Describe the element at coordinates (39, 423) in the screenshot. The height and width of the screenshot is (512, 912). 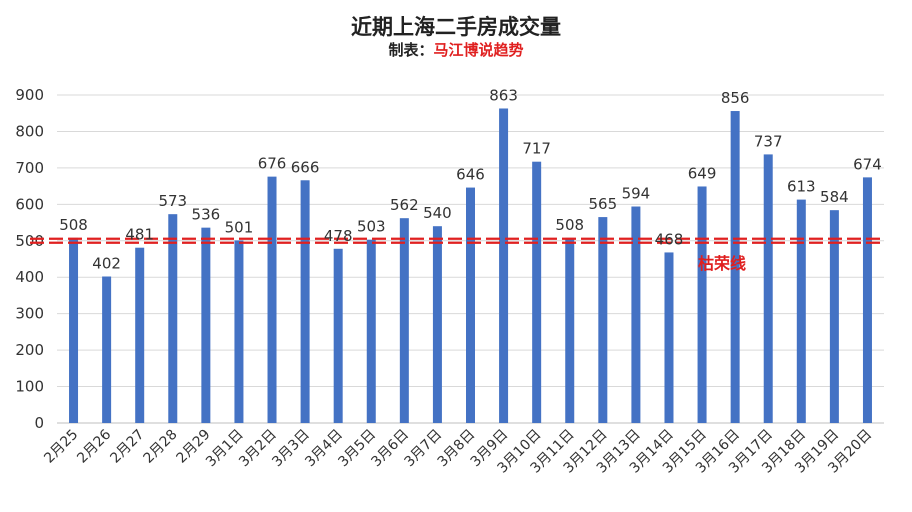
I see `y-tick-label: 0` at that location.